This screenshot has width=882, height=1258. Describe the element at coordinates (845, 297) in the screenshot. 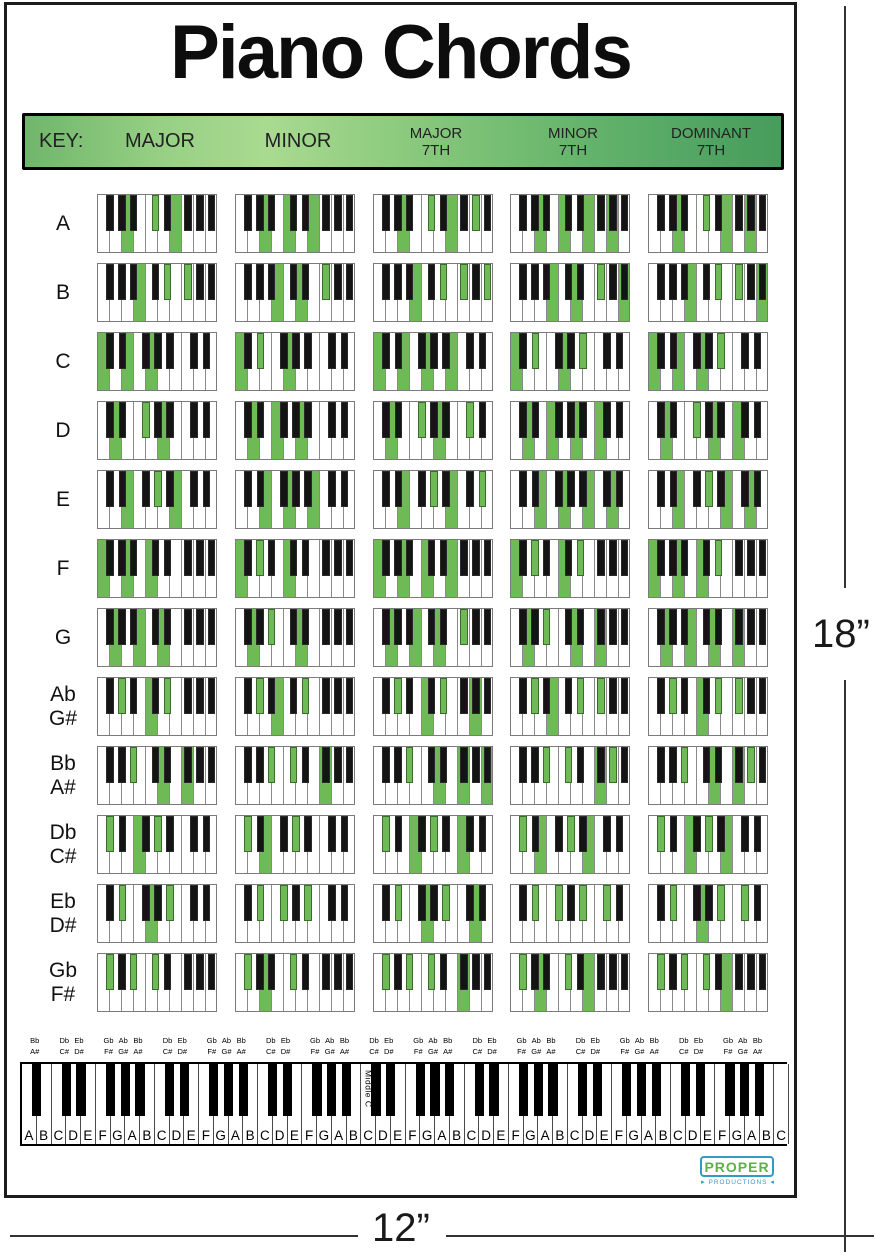

I see `height-dimension-line-top` at that location.